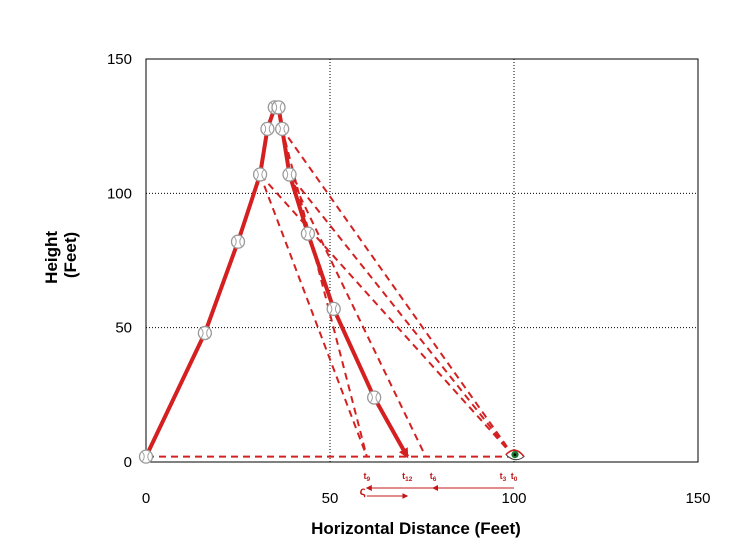 The width and height of the screenshot is (747, 559). I want to click on time-marker-label: t9, so click(366, 477).